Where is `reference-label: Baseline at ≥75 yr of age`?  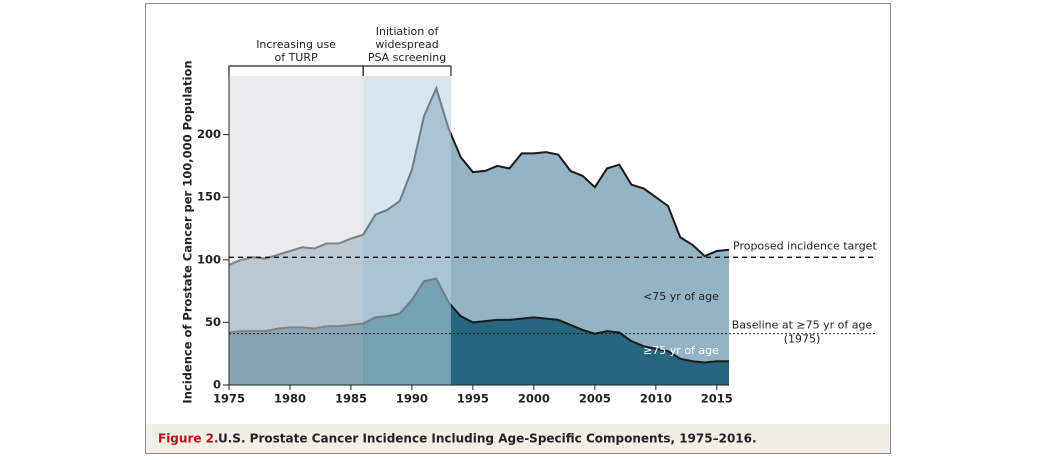
reference-label: Baseline at ≥75 yr of age is located at coordinates (802, 325).